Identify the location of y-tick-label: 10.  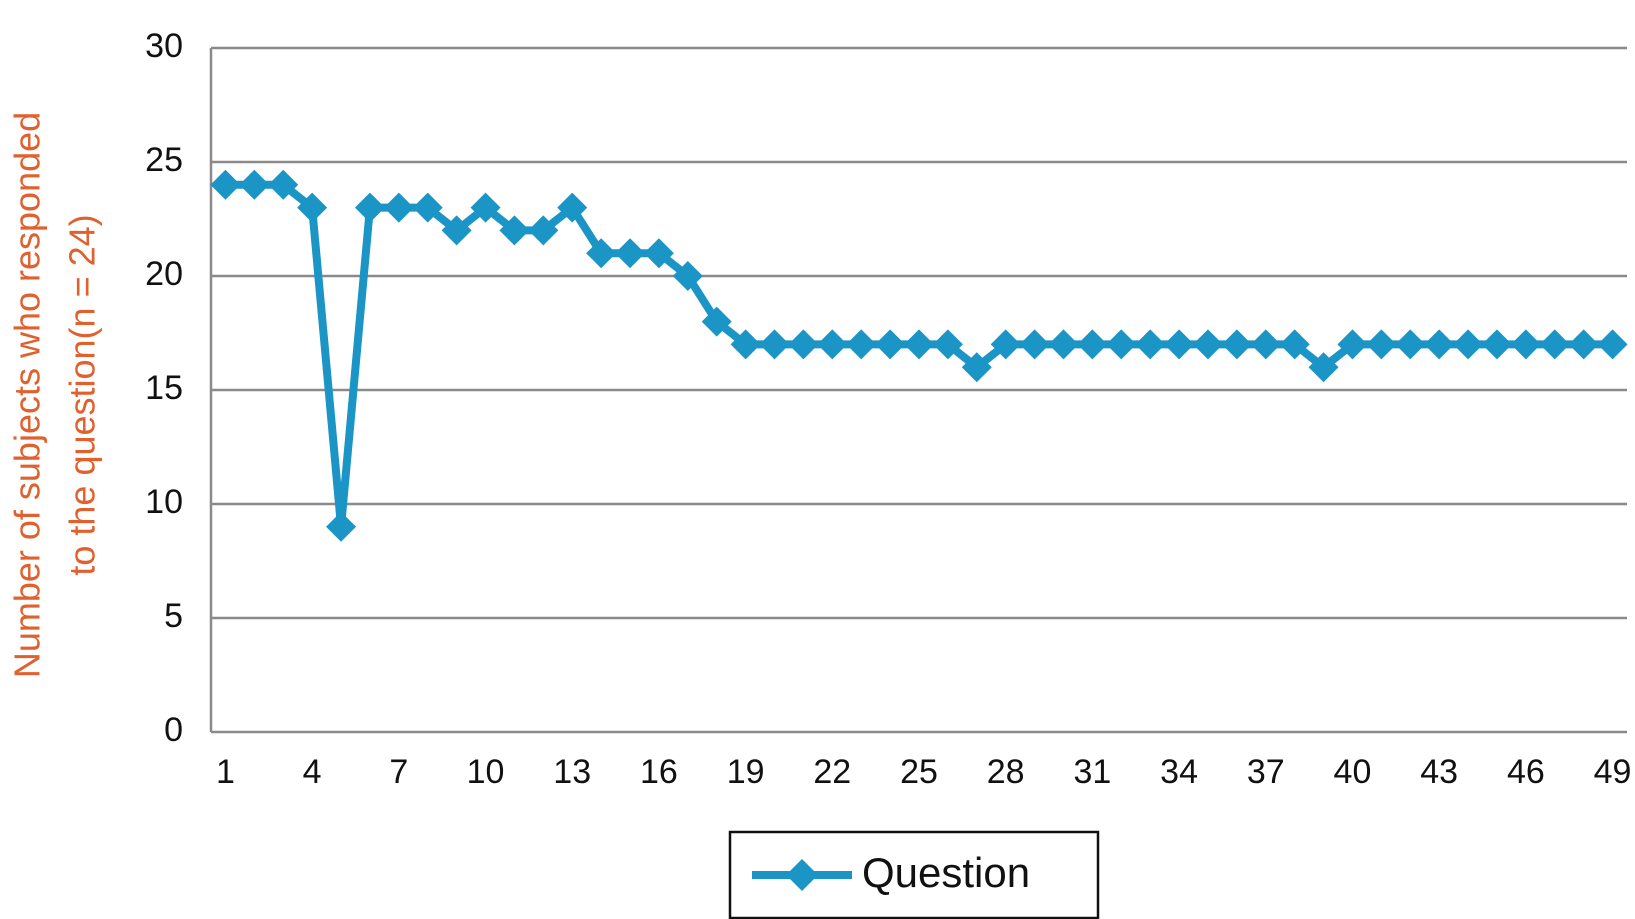
(164, 502).